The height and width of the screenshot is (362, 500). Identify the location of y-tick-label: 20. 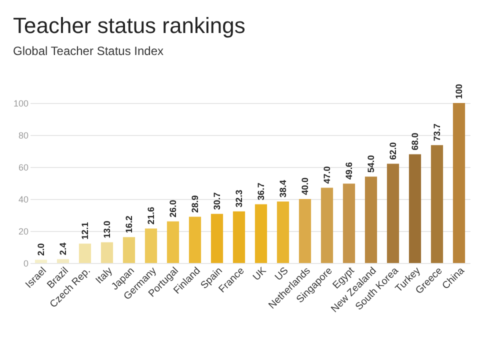
(23, 231).